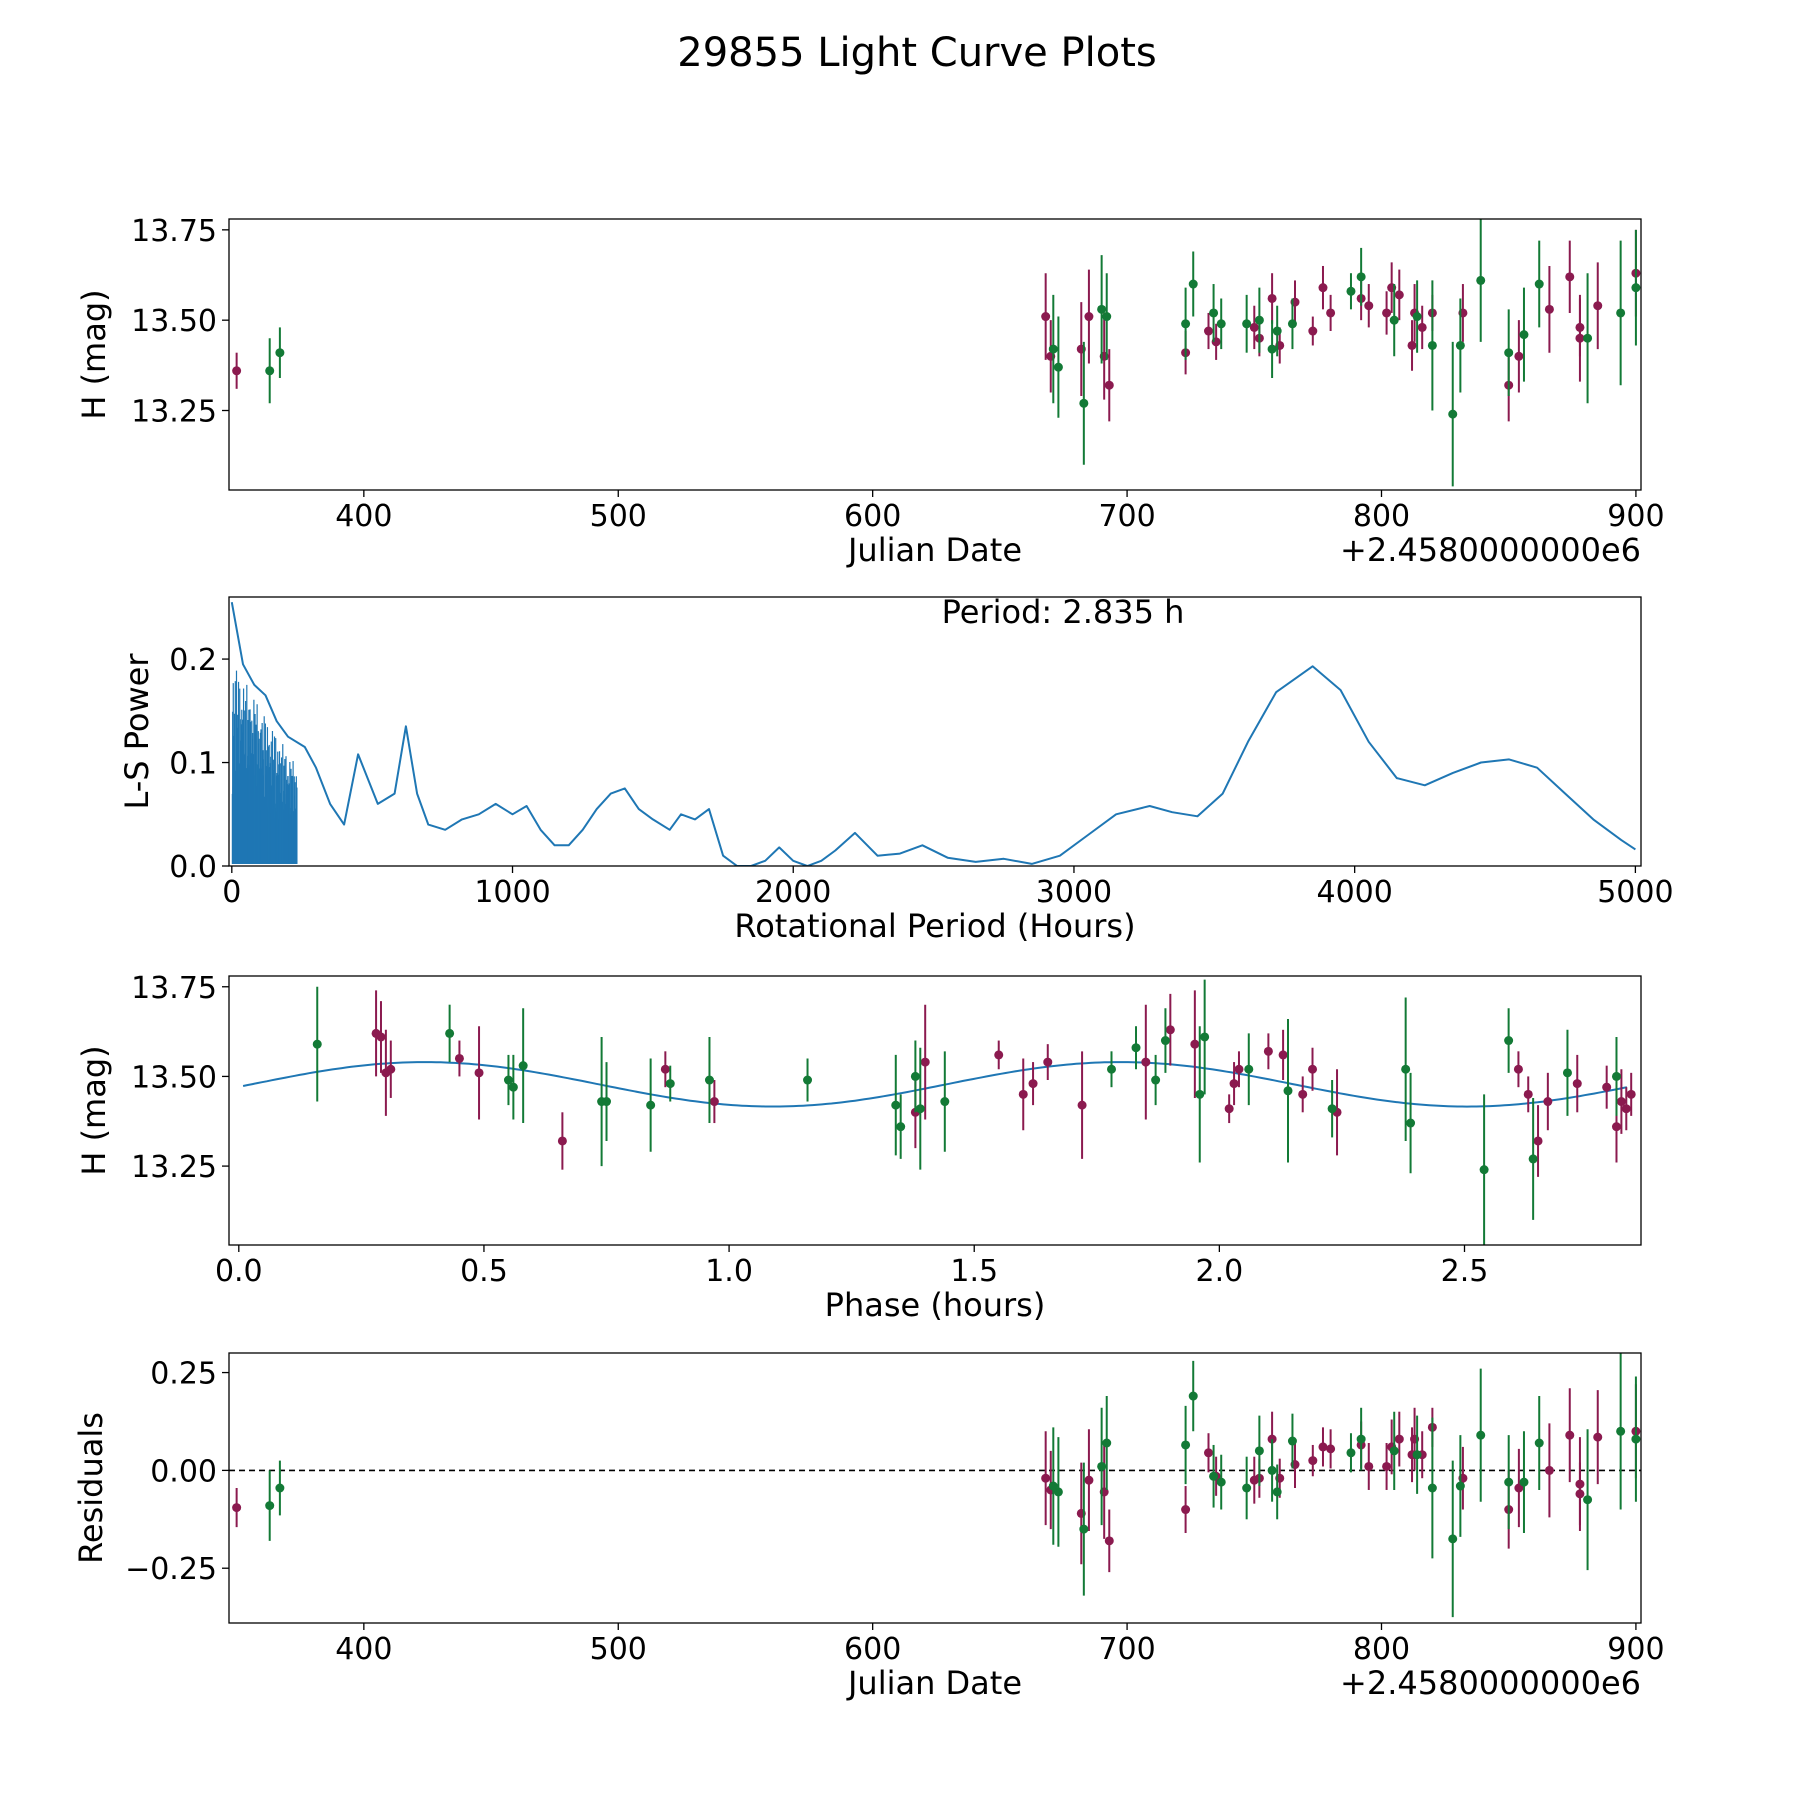  What do you see at coordinates (974, 1271) in the screenshot?
I see `x-tick-label: 1.5` at bounding box center [974, 1271].